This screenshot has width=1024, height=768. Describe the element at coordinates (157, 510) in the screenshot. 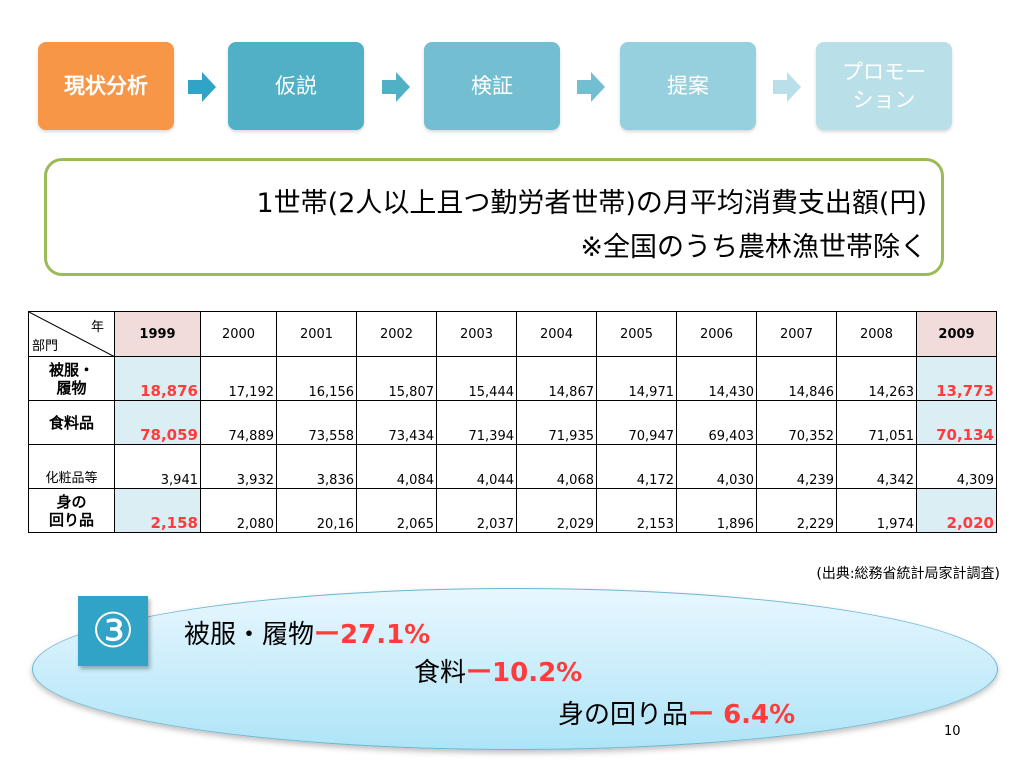

I see `value-cell: 2,158` at that location.